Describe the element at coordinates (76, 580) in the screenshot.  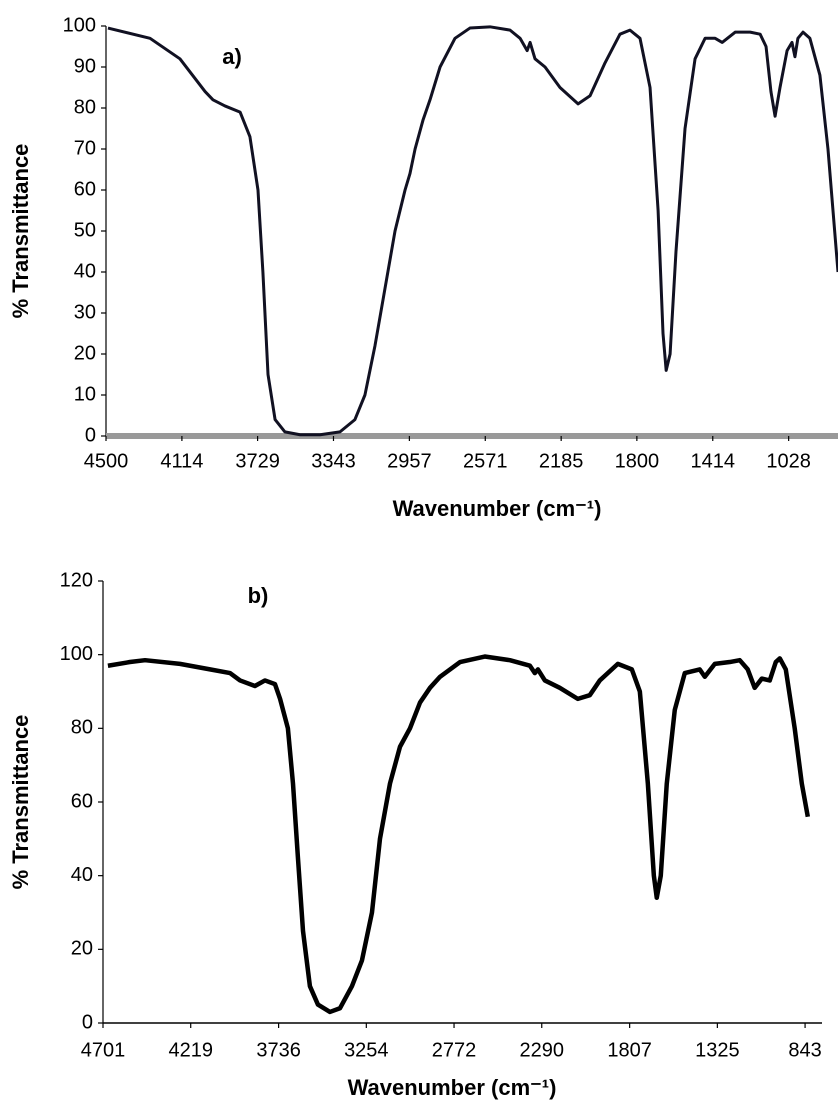
I see `y-tick-label: 120` at that location.